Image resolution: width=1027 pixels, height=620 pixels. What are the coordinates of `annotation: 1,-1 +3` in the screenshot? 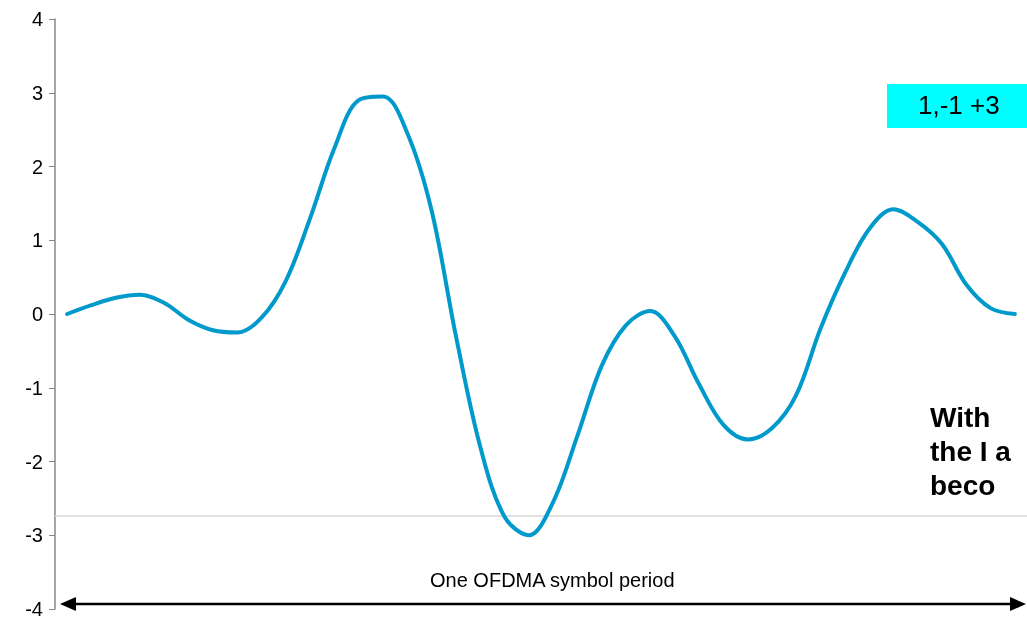 It's located at (959, 105).